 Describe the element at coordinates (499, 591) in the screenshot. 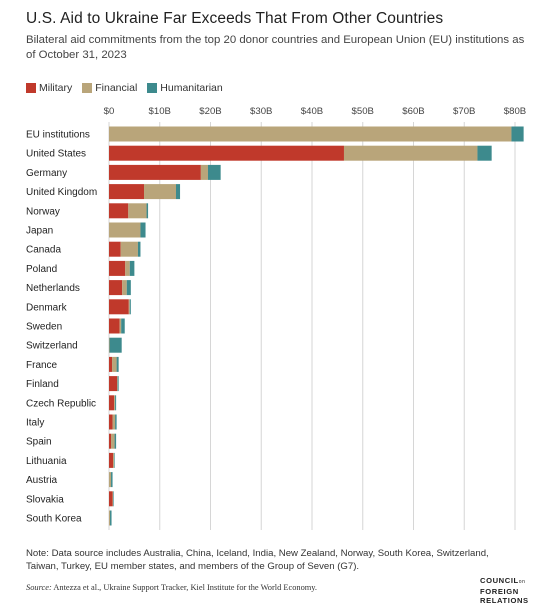

I see `logo-line-2: FOREIGN` at that location.